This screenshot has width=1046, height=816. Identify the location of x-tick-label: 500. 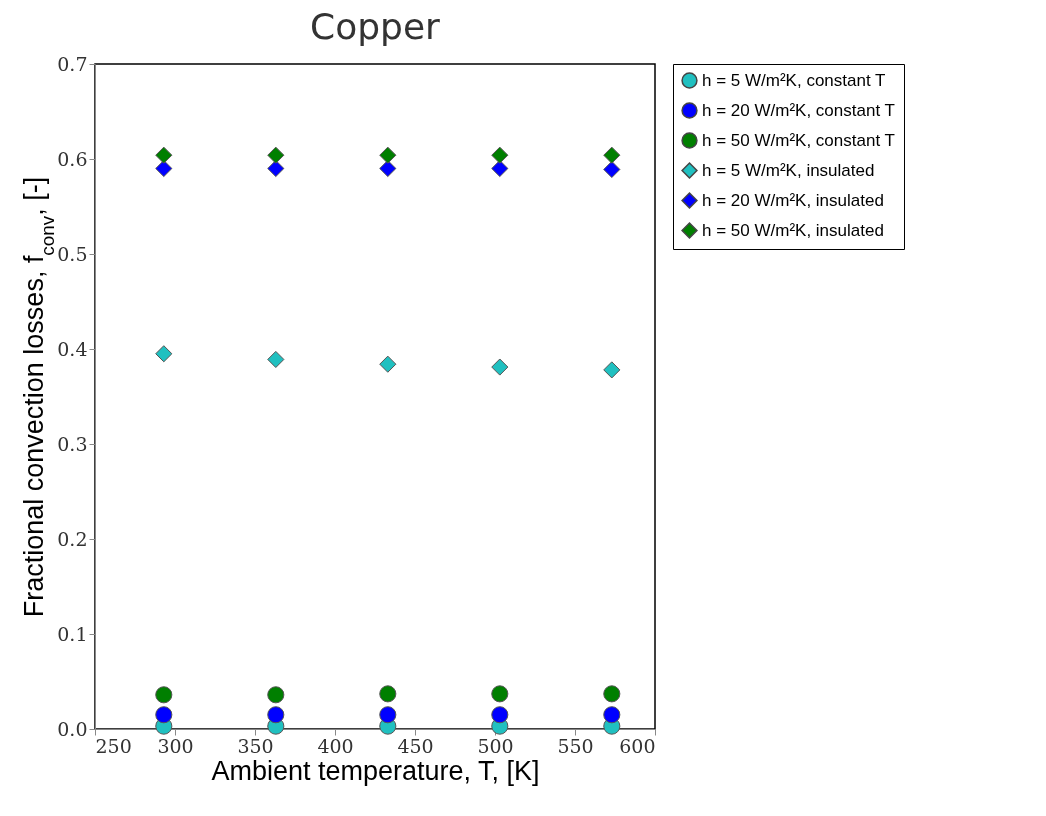
(495, 745).